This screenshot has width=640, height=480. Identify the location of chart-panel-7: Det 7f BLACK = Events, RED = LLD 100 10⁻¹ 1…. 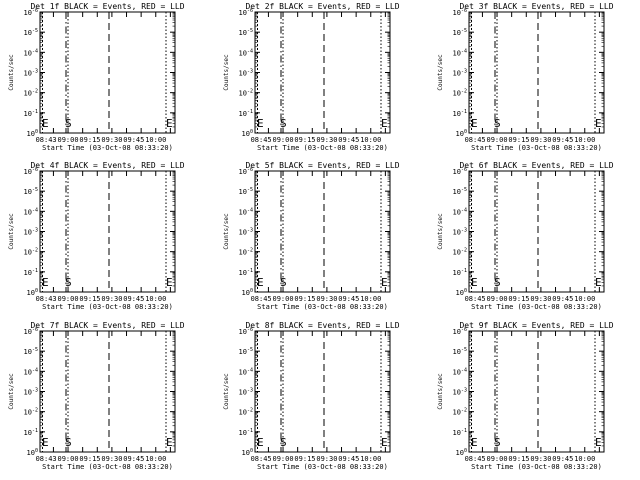
(96, 396).